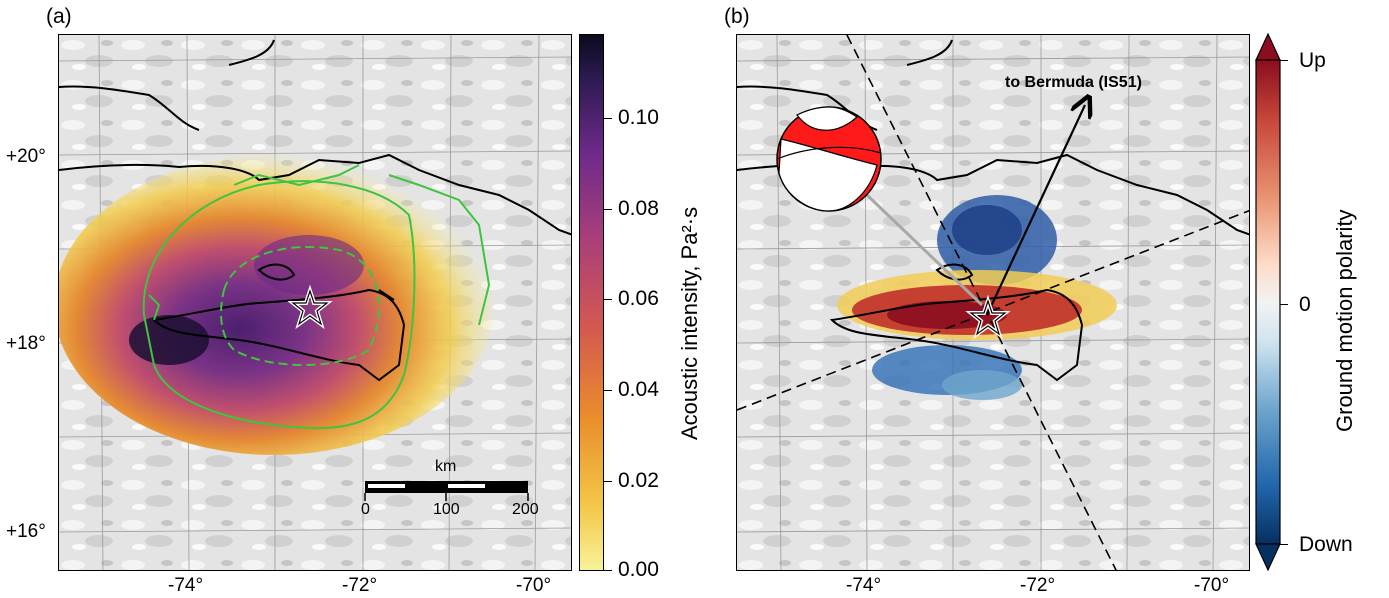 The width and height of the screenshot is (1389, 598). What do you see at coordinates (534, 585) in the screenshot?
I see `lon-label-a-70: -70°` at bounding box center [534, 585].